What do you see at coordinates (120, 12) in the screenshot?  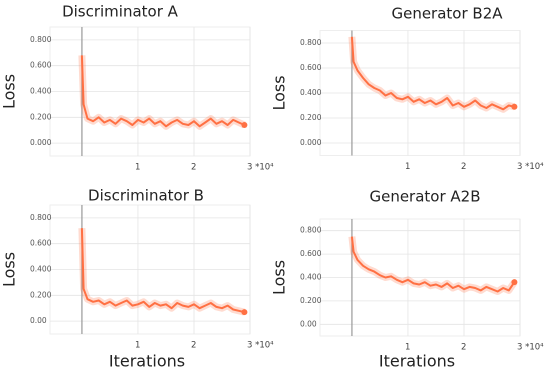 I see `chart-title: Discriminator A` at bounding box center [120, 12].